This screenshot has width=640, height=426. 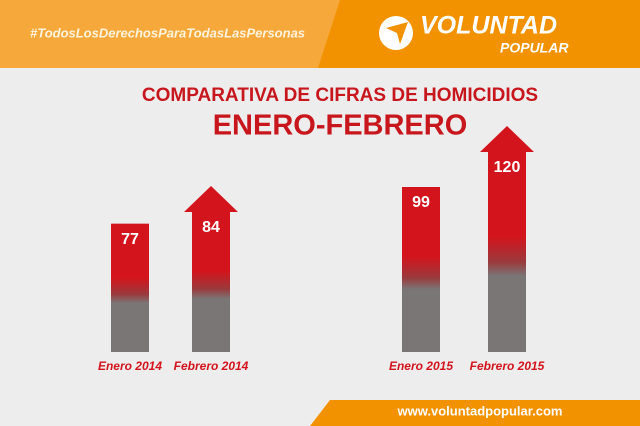 What do you see at coordinates (480, 410) in the screenshot?
I see `footer-url: www.voluntadpopular.com` at bounding box center [480, 410].